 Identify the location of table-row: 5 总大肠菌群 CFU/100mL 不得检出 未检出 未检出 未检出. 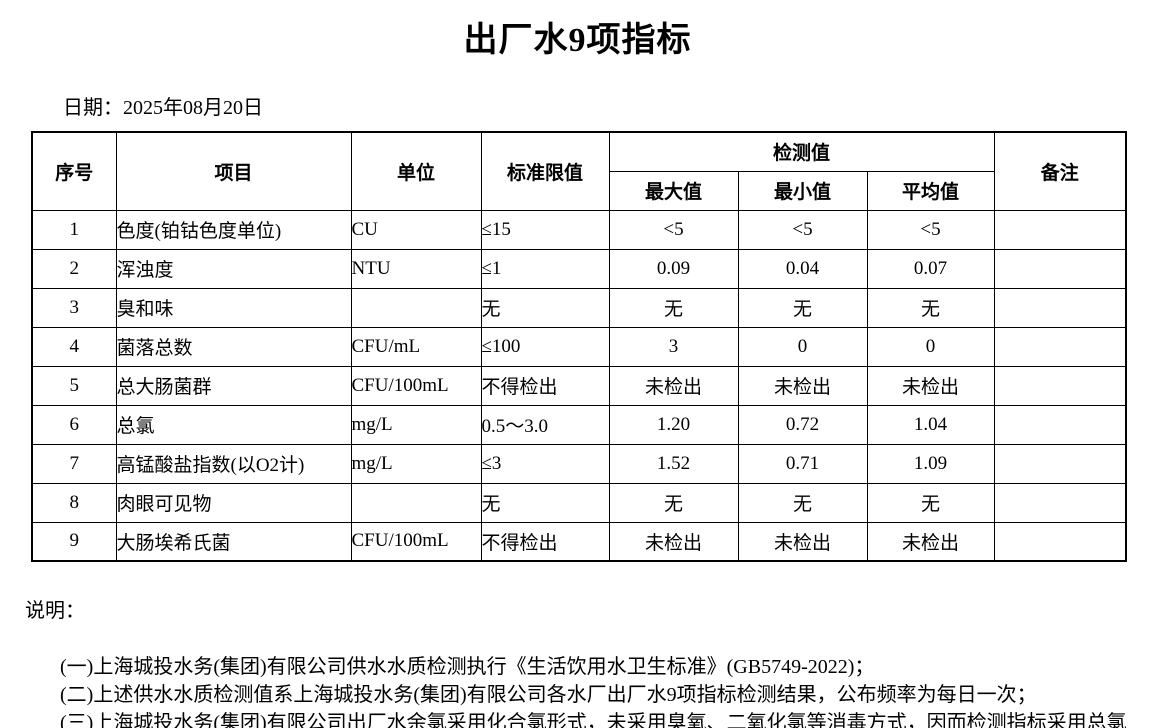
(579, 385).